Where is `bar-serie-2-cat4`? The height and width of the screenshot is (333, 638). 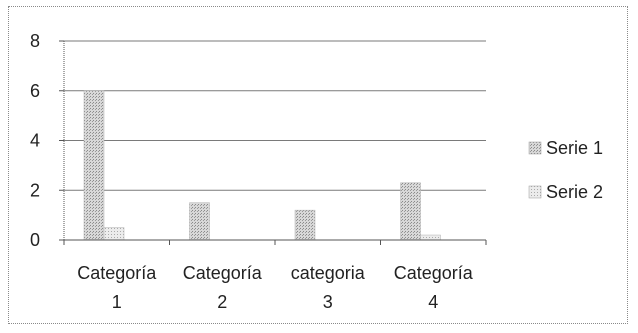 bar-serie-2-cat4 is located at coordinates (430, 237).